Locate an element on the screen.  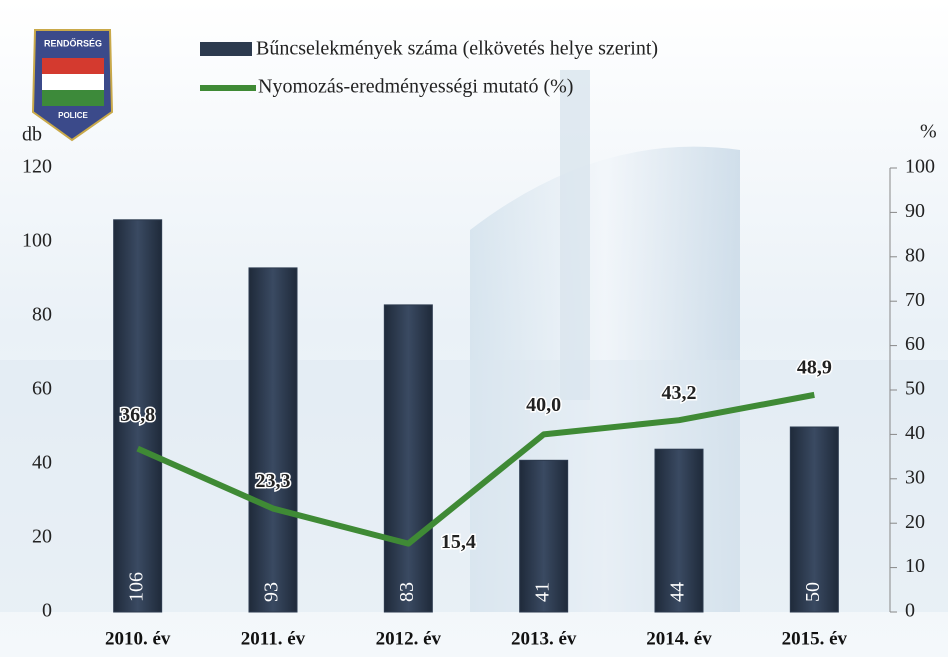
y-tick-label: 100 is located at coordinates (37, 241).